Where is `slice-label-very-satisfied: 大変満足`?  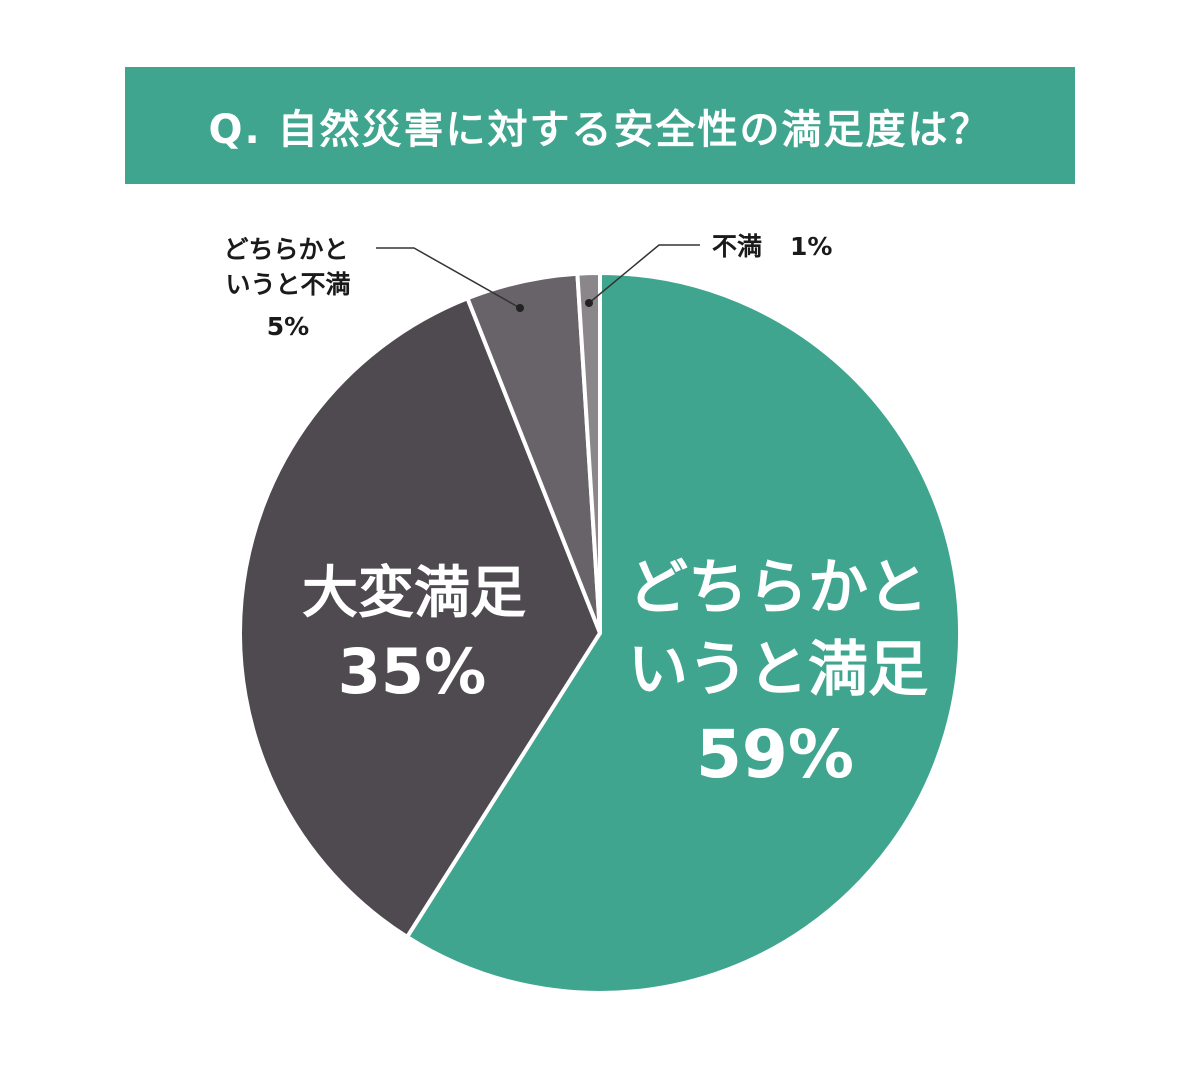
slice-label-very-satisfied: 大変満足 is located at coordinates (414, 593).